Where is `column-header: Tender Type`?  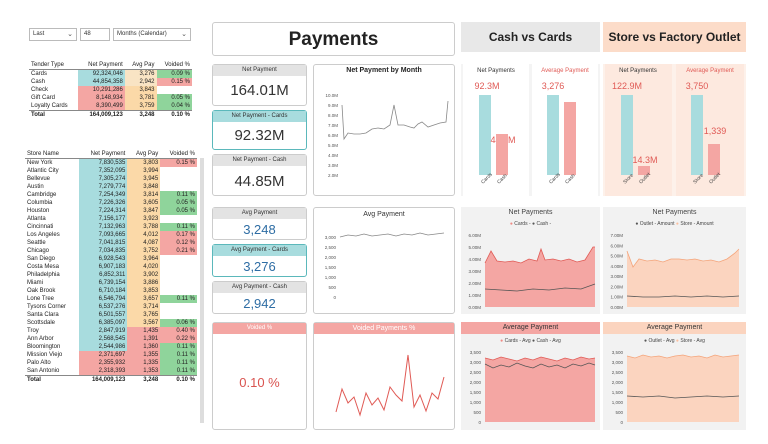 column-header: Tender Type is located at coordinates (54, 65).